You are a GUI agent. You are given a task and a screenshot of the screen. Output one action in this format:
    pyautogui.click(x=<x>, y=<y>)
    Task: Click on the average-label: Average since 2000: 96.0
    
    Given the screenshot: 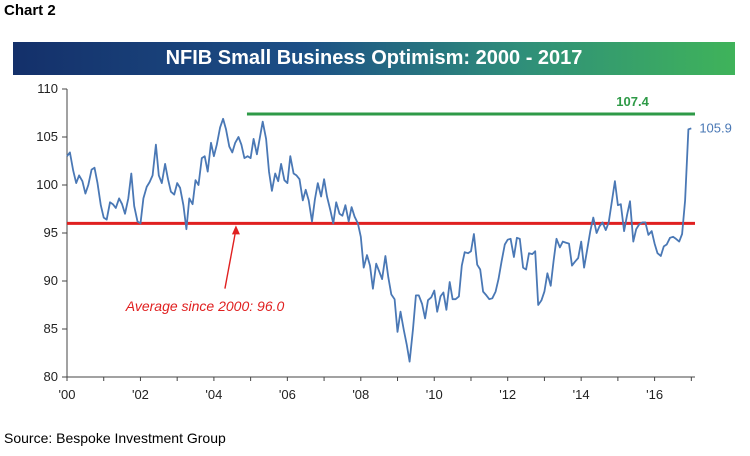 What is the action you would take?
    pyautogui.click(x=205, y=306)
    